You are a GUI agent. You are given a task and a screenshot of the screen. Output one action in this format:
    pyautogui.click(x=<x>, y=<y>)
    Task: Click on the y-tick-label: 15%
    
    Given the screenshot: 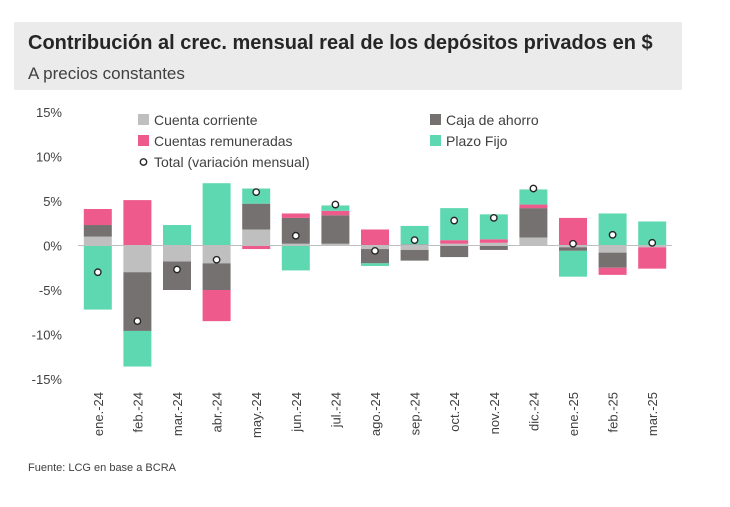 What is the action you would take?
    pyautogui.click(x=49, y=112)
    